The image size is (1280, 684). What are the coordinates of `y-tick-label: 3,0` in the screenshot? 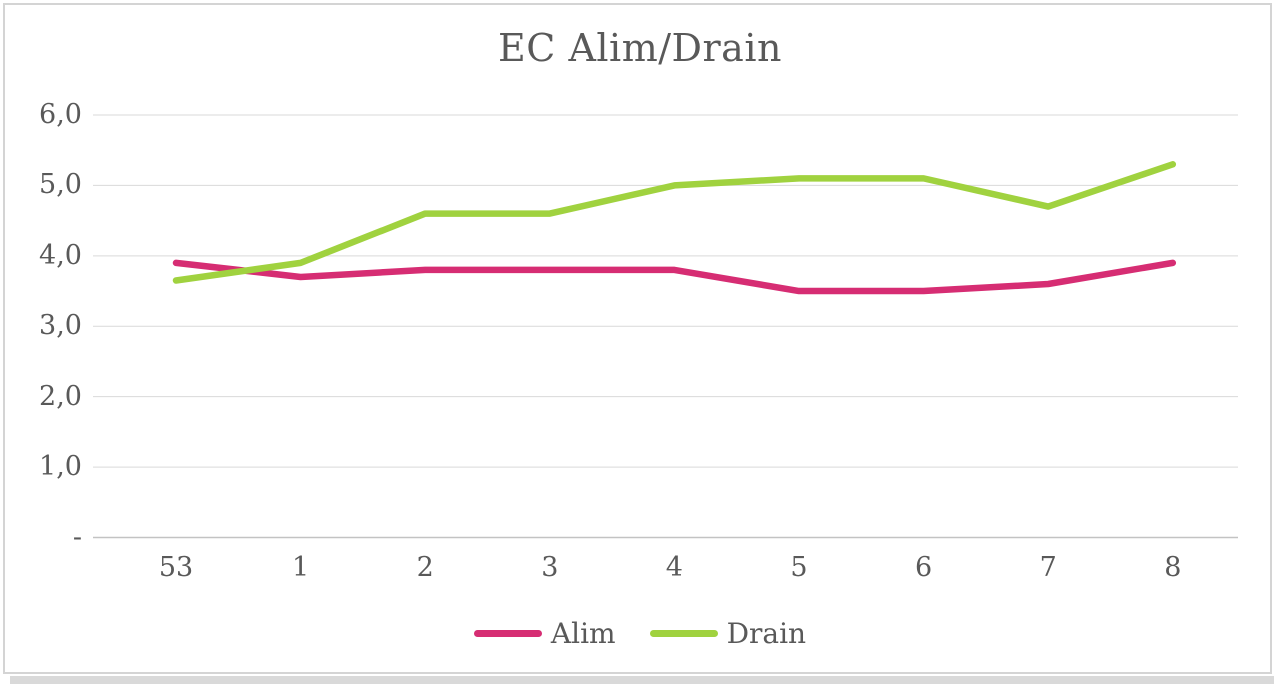 It's located at (60, 326).